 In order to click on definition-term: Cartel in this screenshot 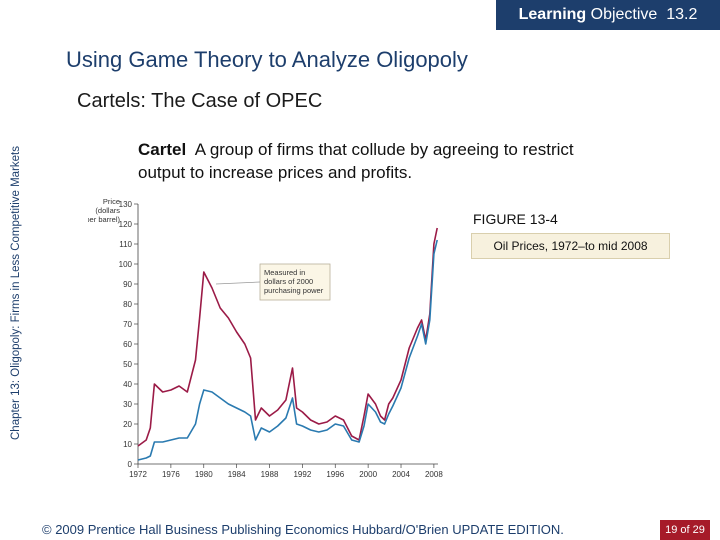, I will do `click(162, 149)`.